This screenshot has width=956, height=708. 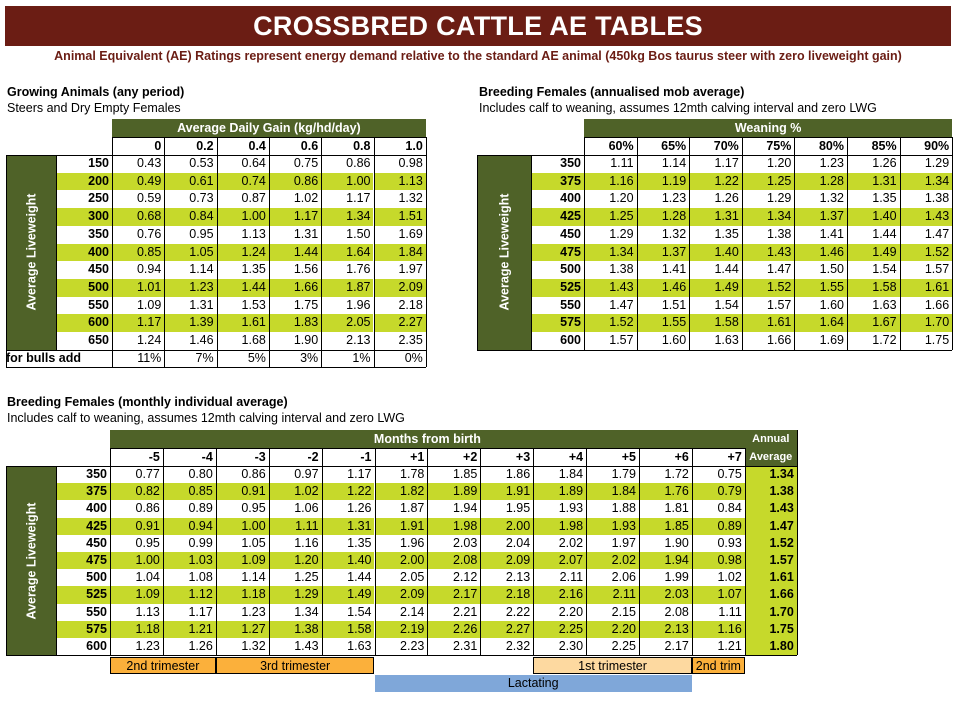 I want to click on column-header: -1, so click(x=348, y=457).